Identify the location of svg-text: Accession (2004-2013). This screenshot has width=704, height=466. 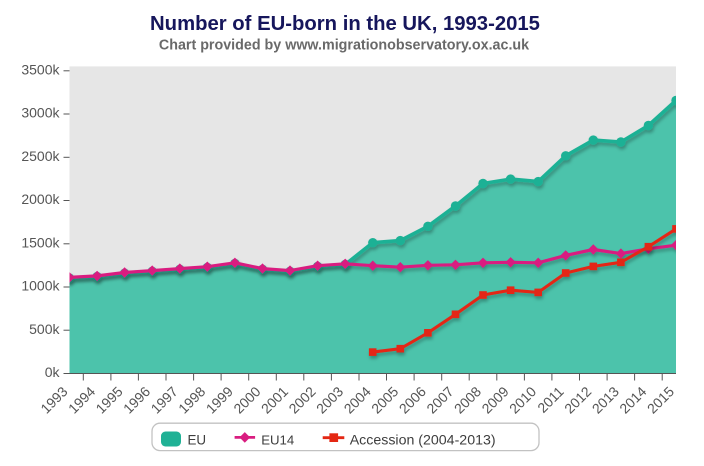
(423, 441).